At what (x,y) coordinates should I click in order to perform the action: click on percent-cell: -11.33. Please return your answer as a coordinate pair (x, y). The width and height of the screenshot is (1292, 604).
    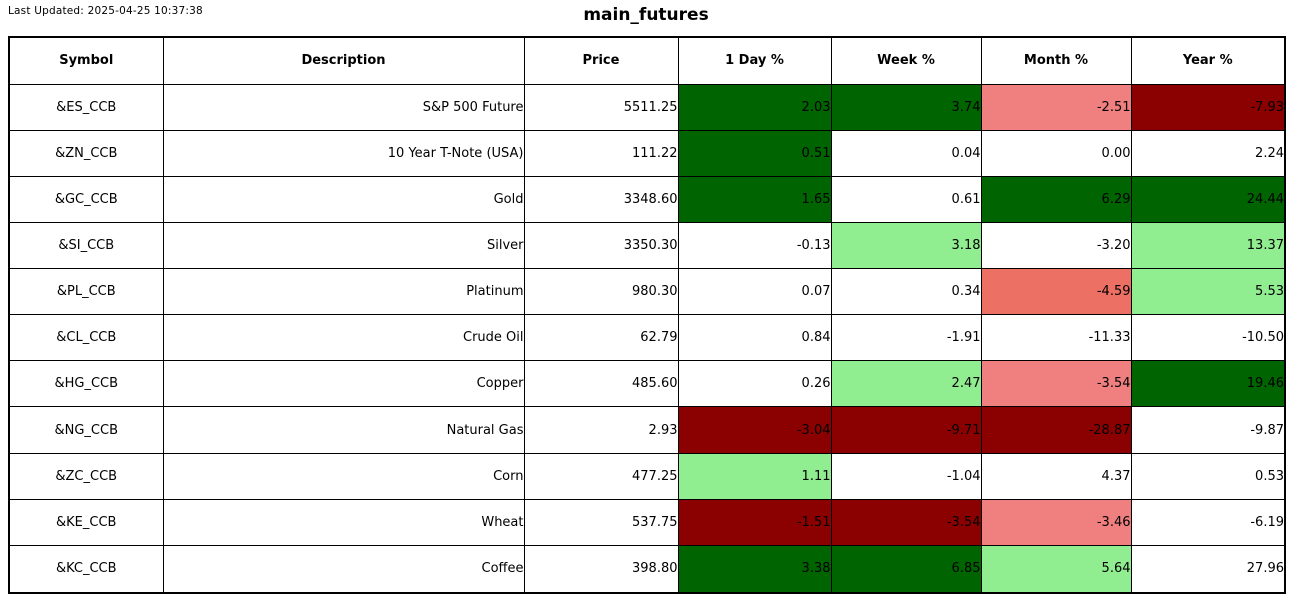
    Looking at the image, I should click on (1056, 338).